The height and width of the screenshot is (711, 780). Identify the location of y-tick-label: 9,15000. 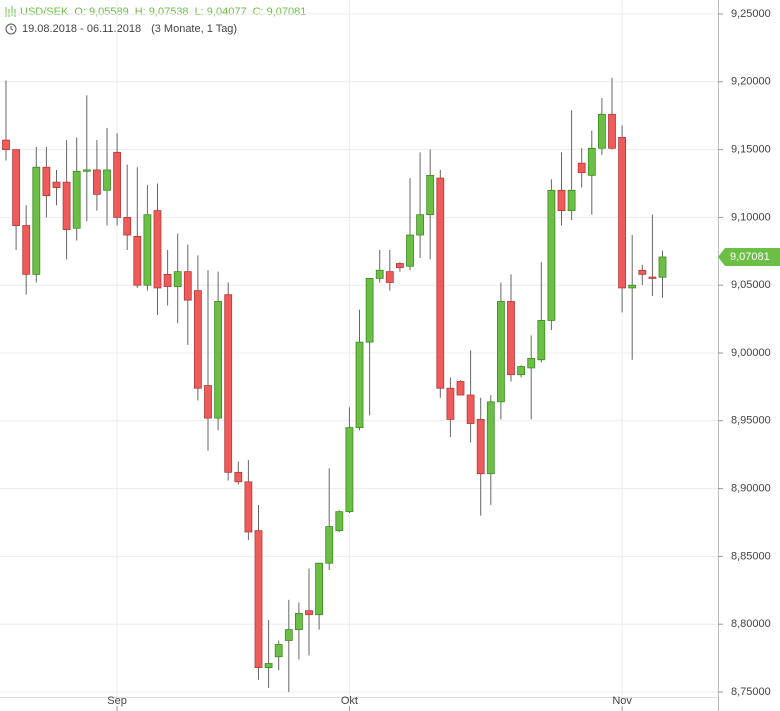
(751, 150).